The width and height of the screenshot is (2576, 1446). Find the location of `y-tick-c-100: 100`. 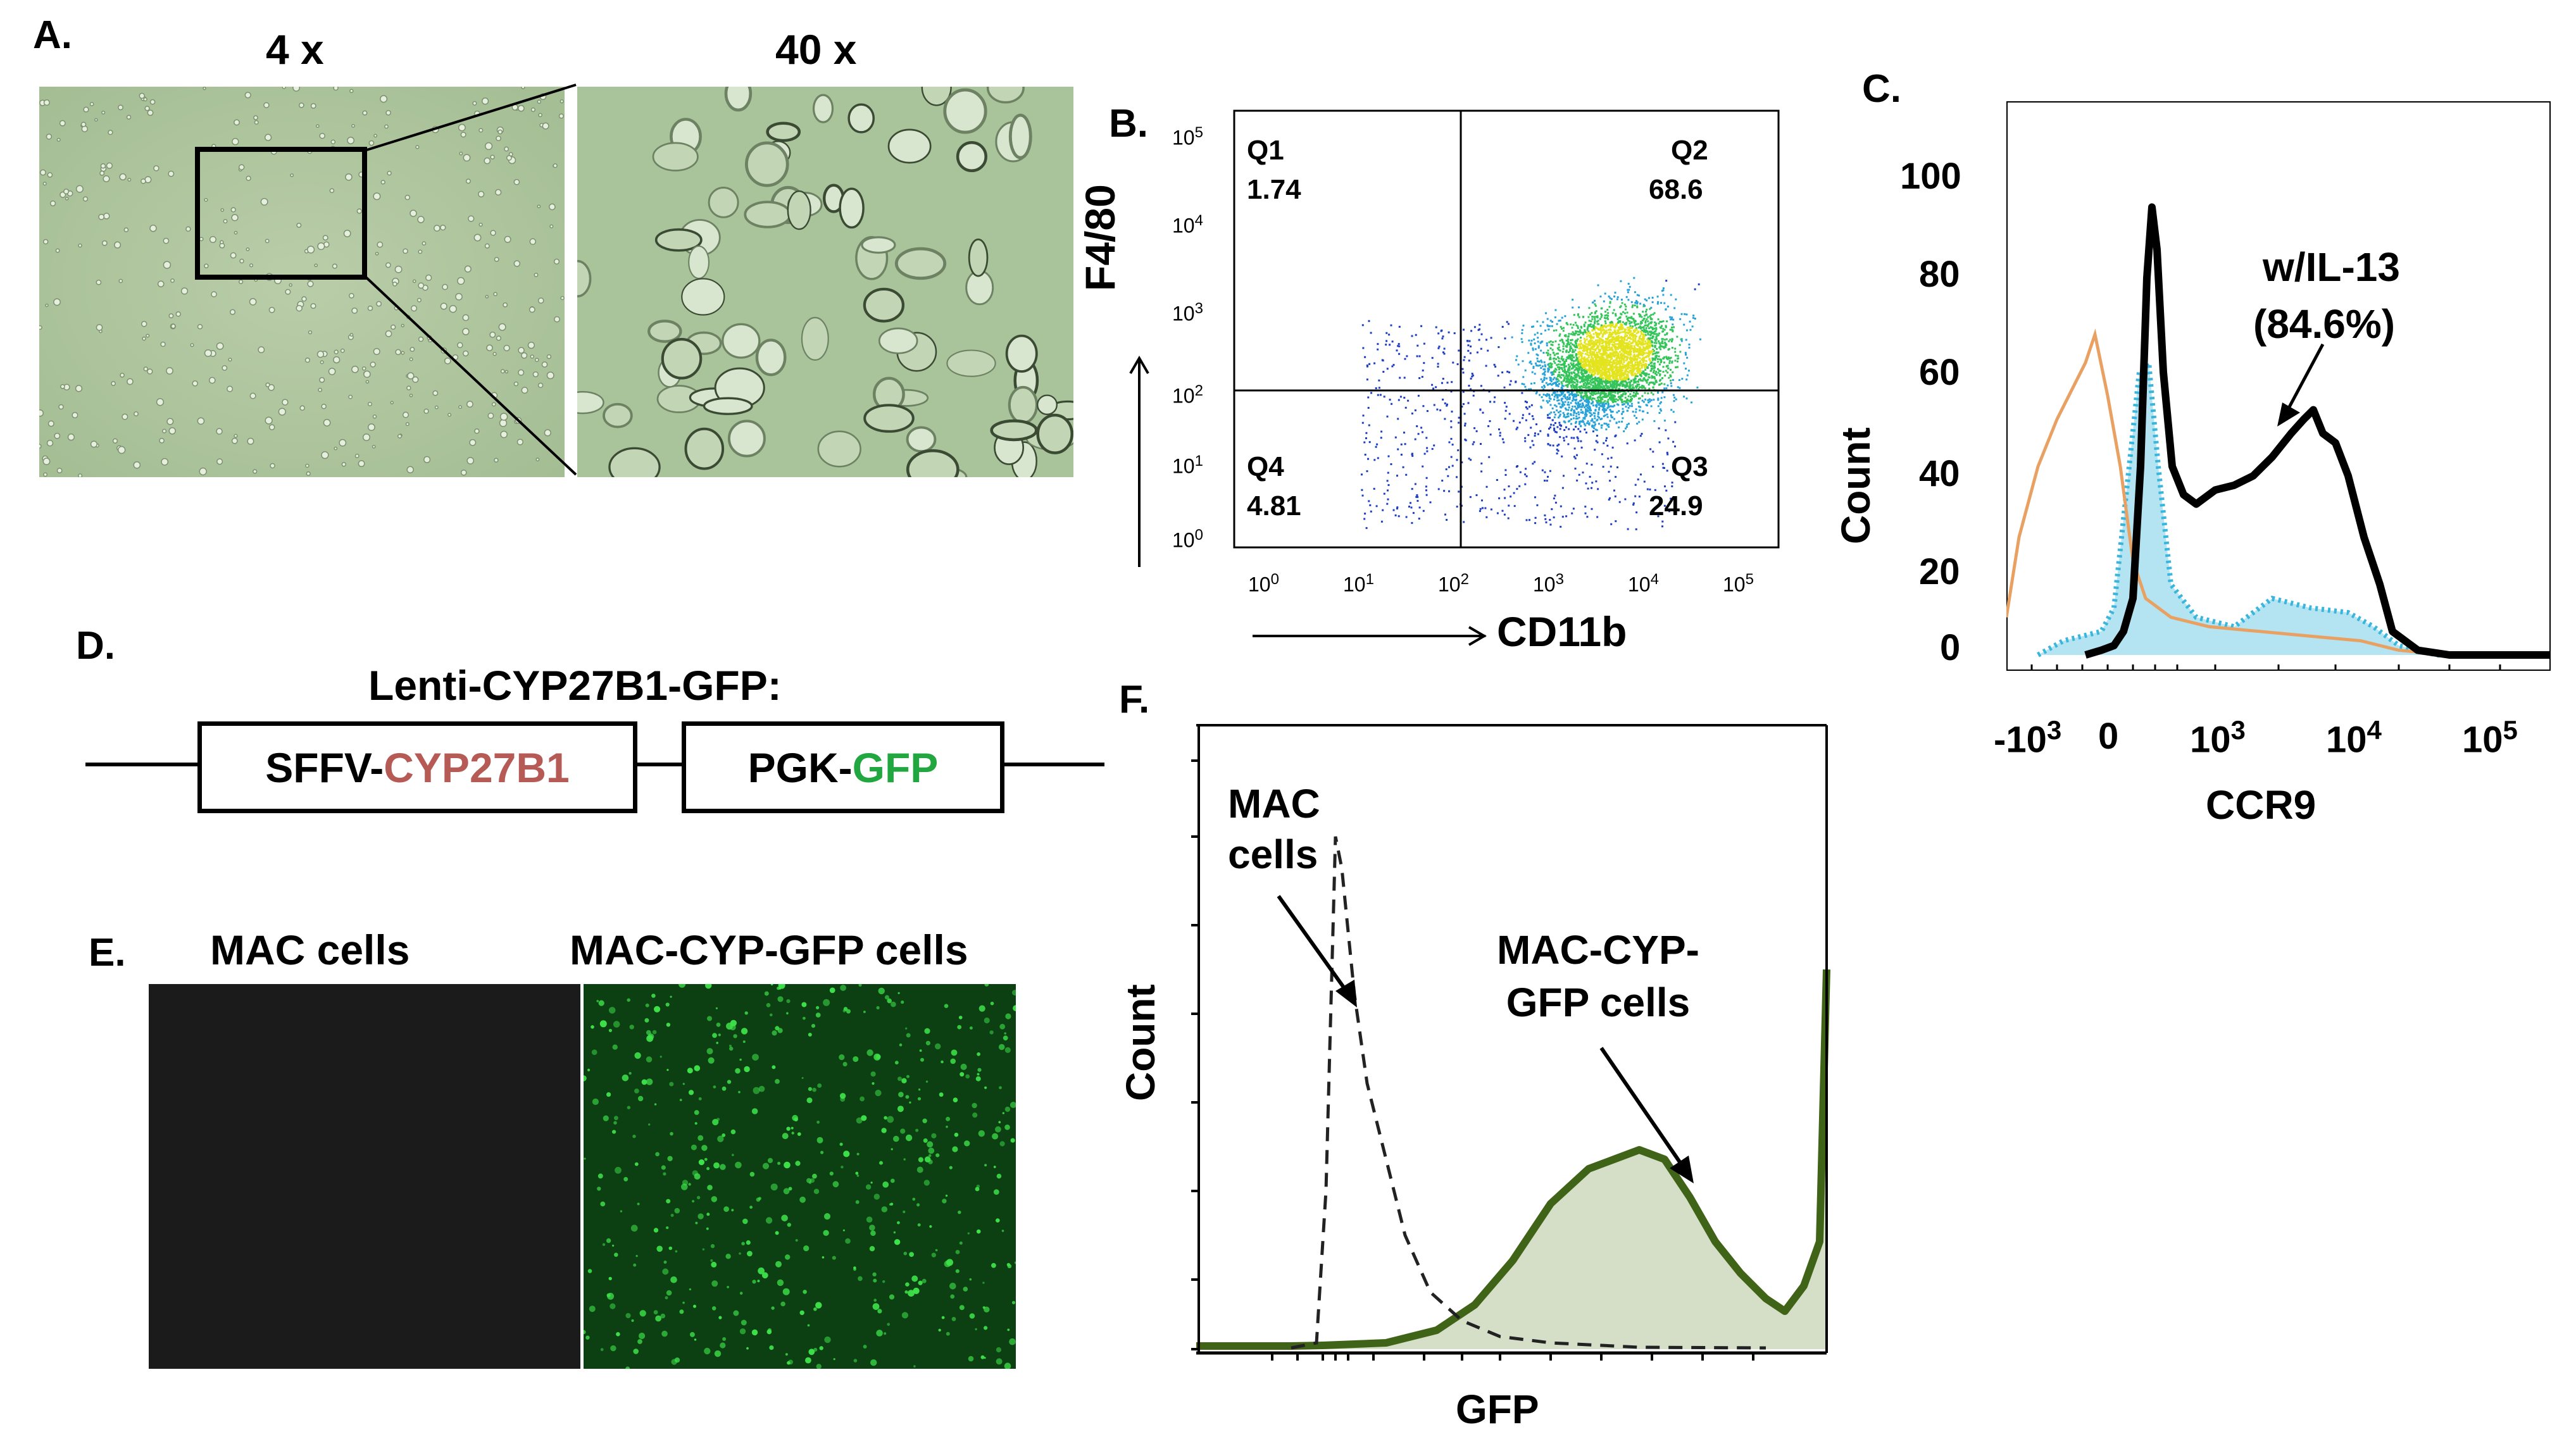

y-tick-c-100: 100 is located at coordinates (1931, 176).